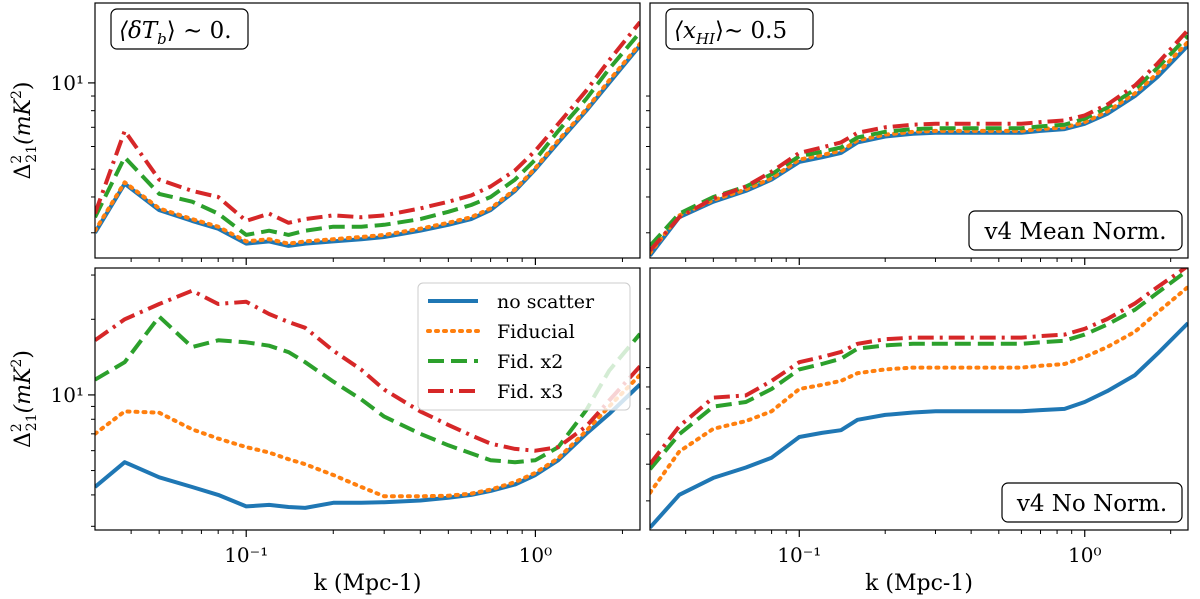 The height and width of the screenshot is (599, 1200). I want to click on title-main: ⟨x, so click(685, 31).